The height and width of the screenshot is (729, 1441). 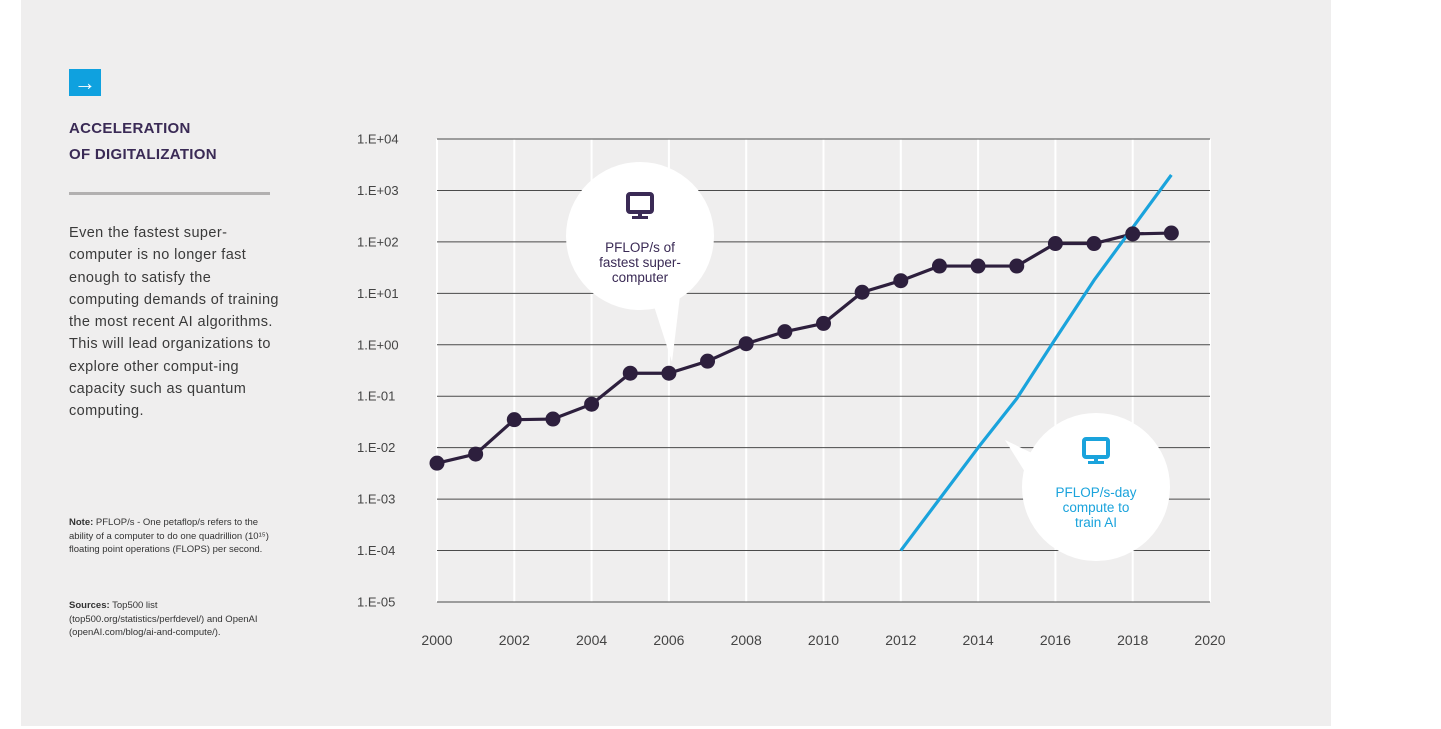 What do you see at coordinates (376, 499) in the screenshot?
I see `y-tick-label: 1.E-03` at bounding box center [376, 499].